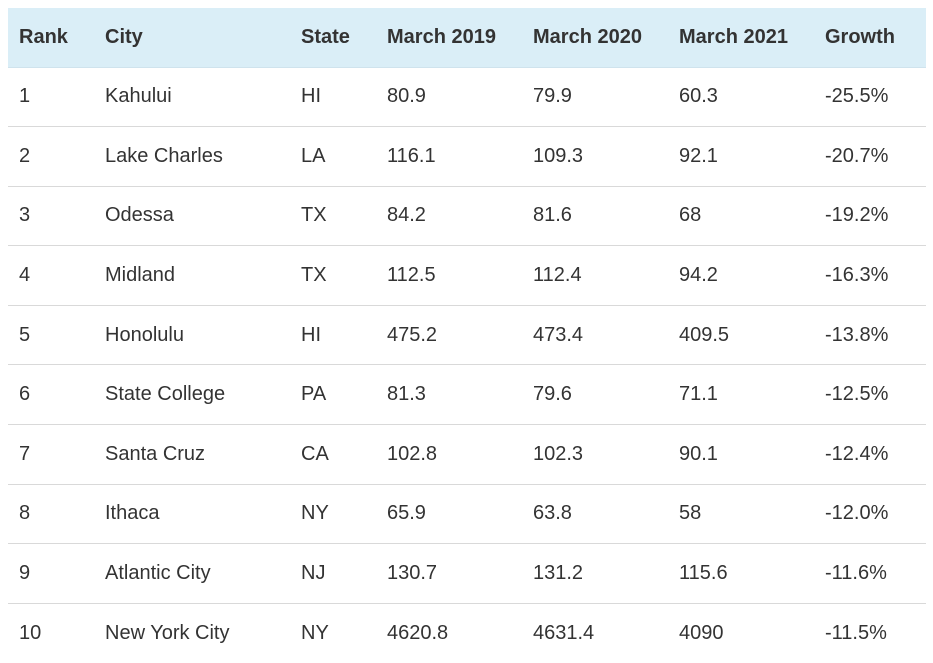 The width and height of the screenshot is (933, 663). Describe the element at coordinates (144, 334) in the screenshot. I see `cell-city: Honolulu` at that location.